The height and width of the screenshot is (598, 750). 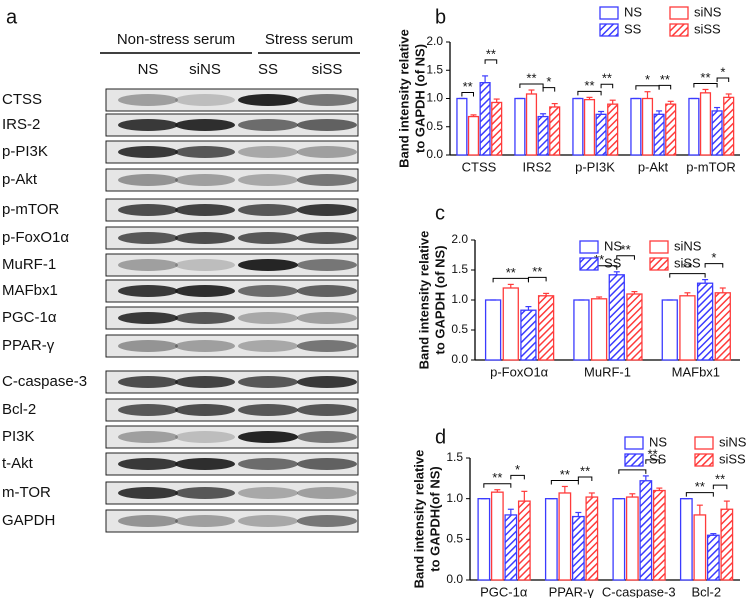 What do you see at coordinates (20, 179) in the screenshot?
I see `protein-label: p-Akt` at bounding box center [20, 179].